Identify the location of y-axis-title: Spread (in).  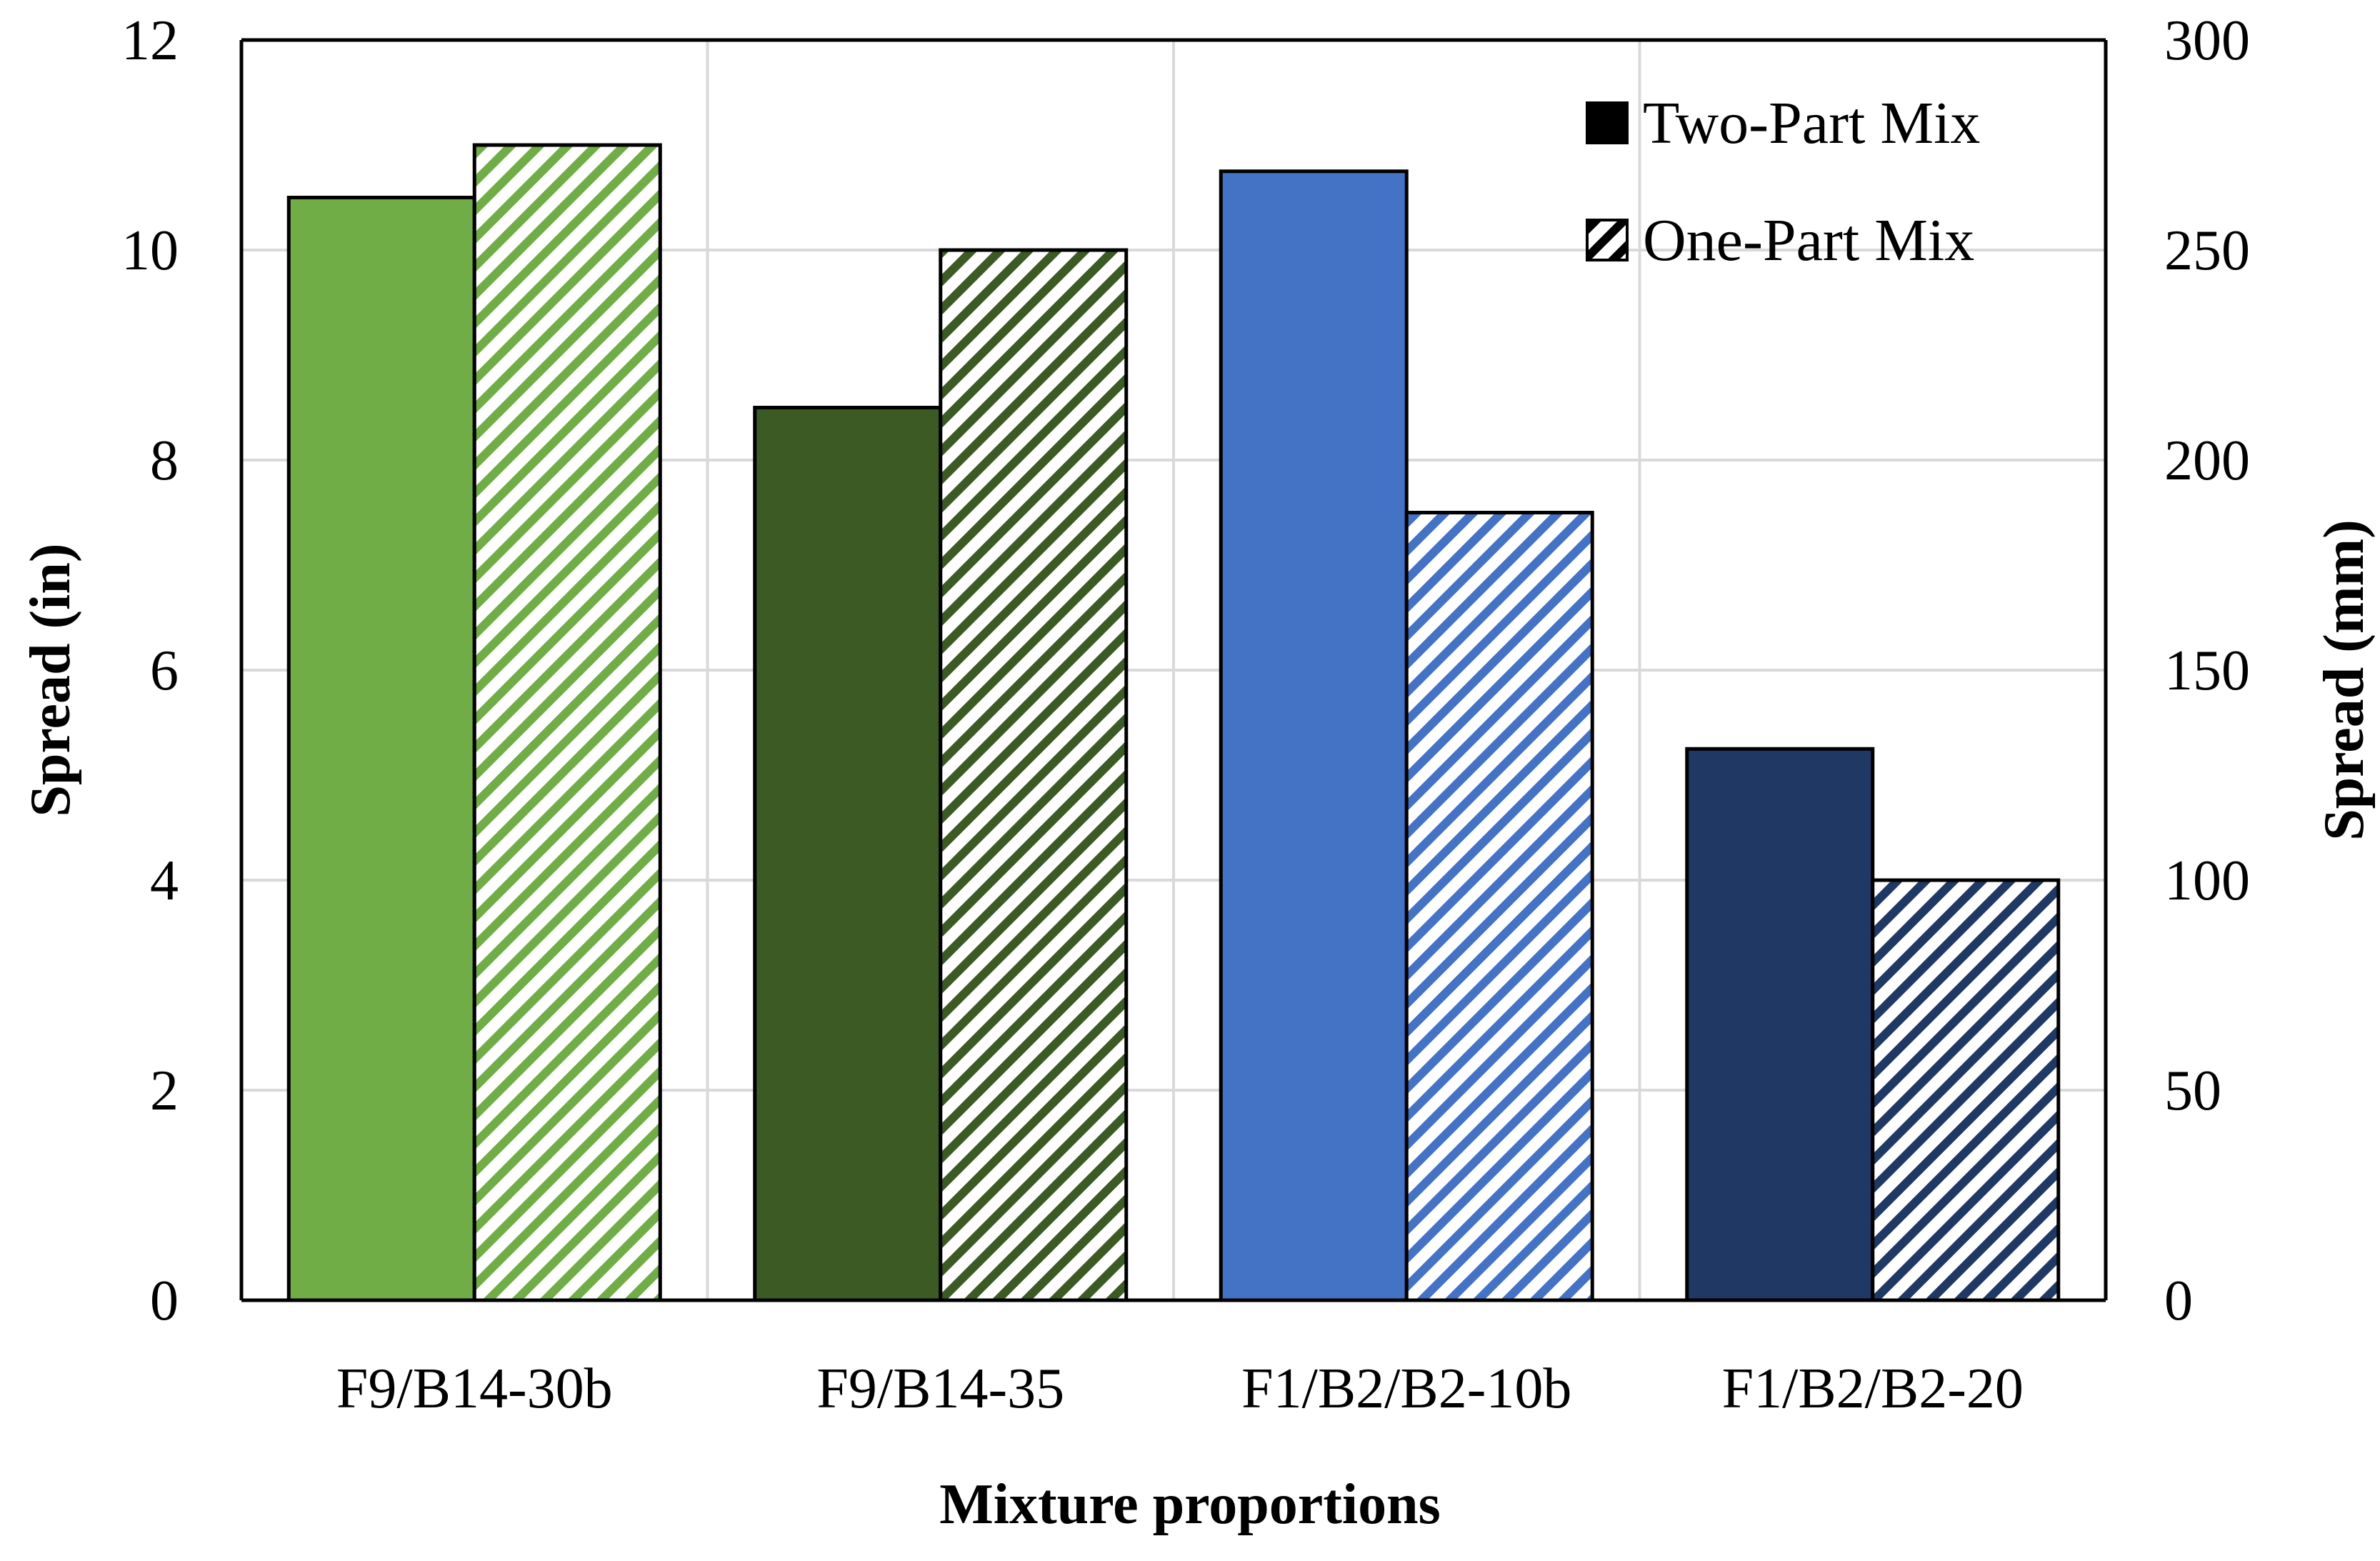
(50, 680).